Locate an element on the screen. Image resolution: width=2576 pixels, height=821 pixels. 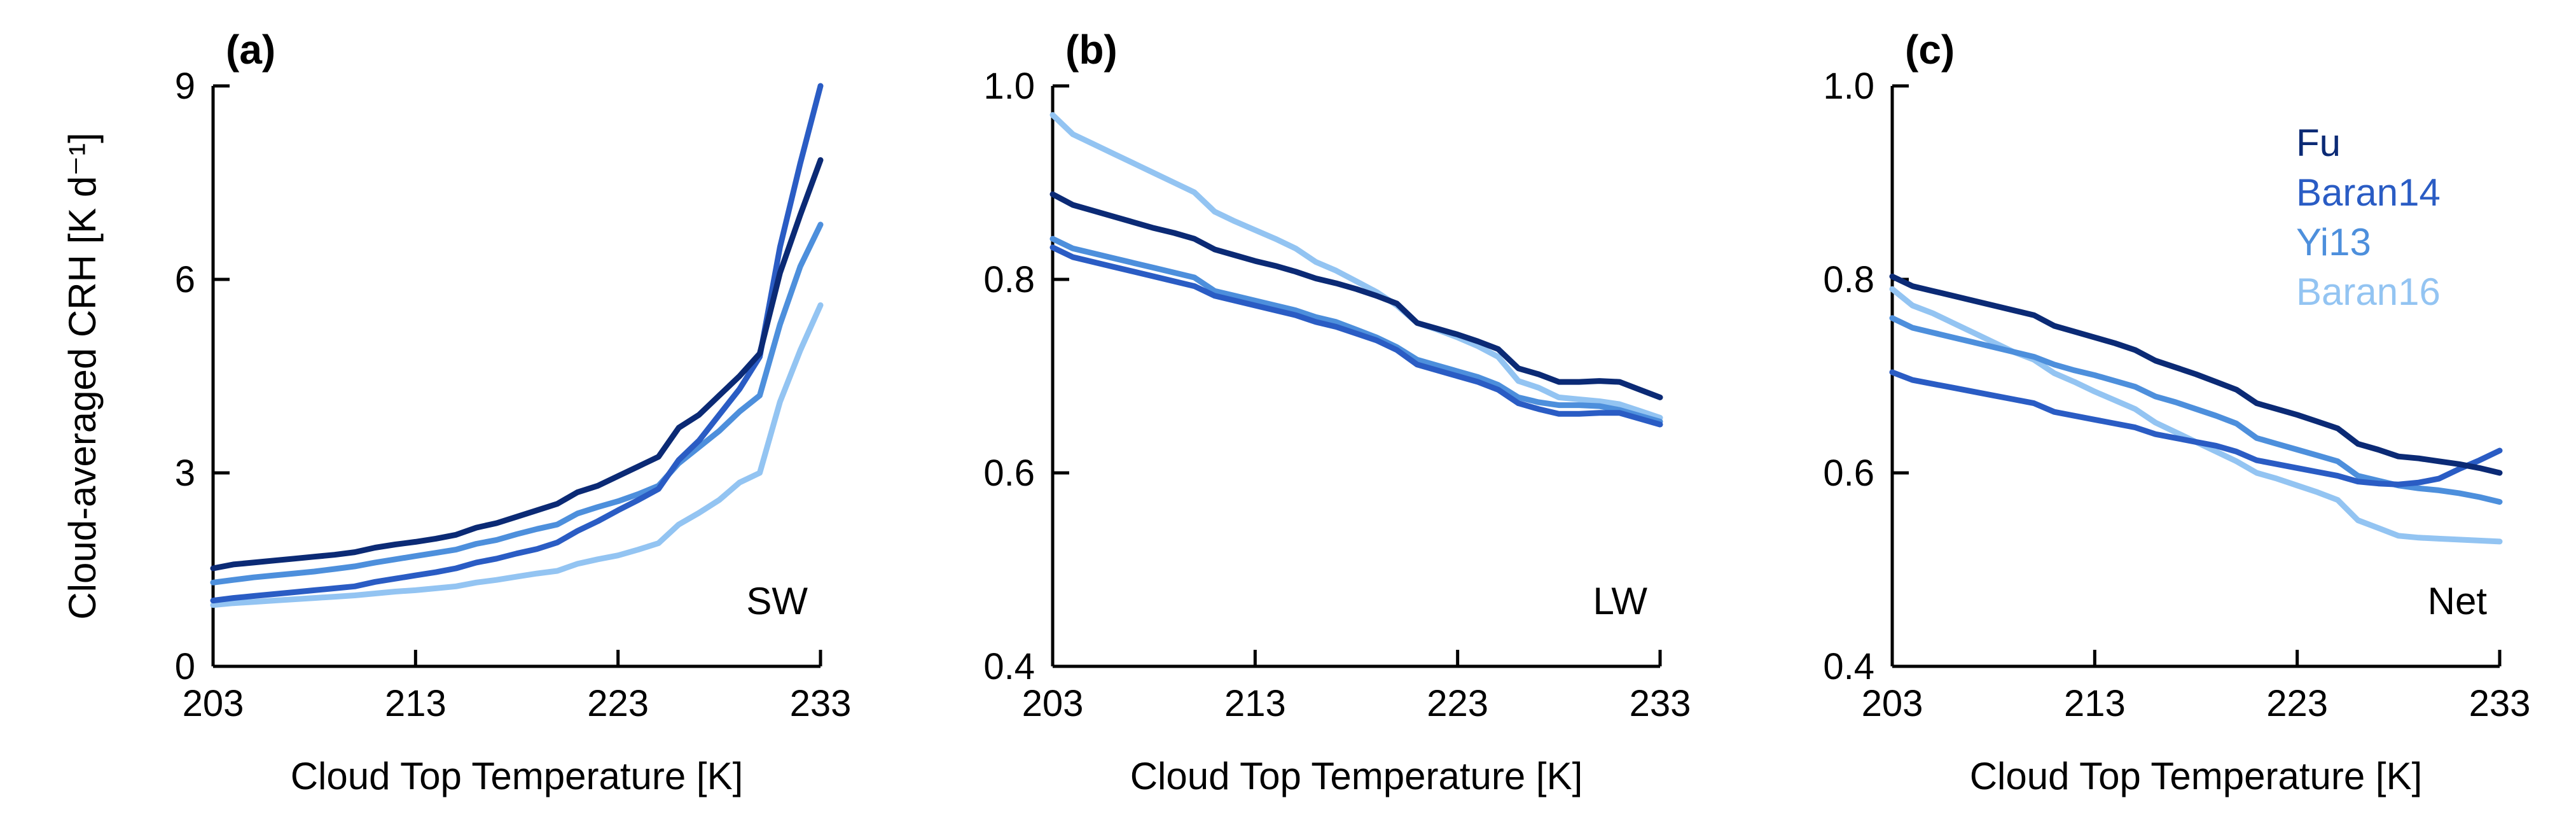
y-tick-label: 9 is located at coordinates (185, 86).